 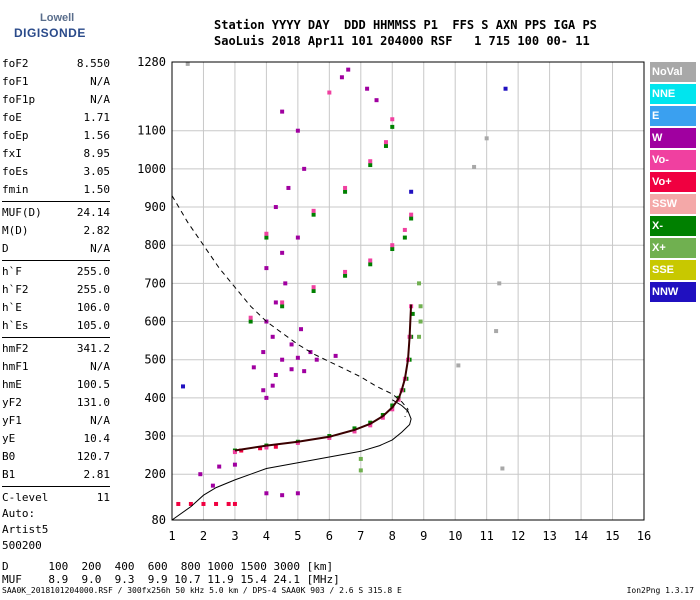 I want to click on param-value: 341.2, so click(x=93, y=348).